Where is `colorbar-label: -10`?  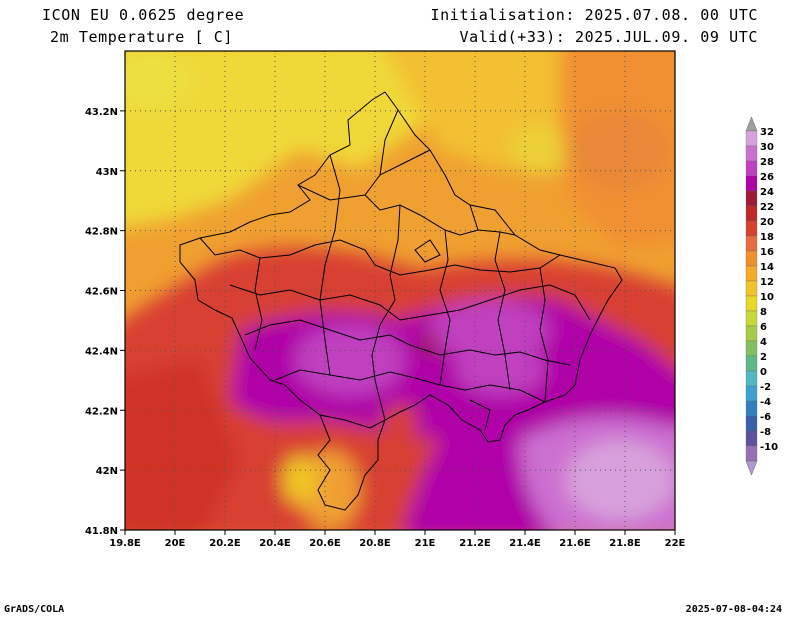
colorbar-label: -10 is located at coordinates (769, 447).